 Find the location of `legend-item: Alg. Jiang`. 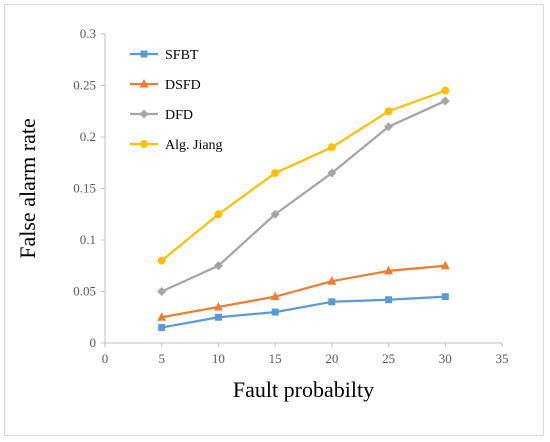

legend-item: Alg. Jiang is located at coordinates (176, 145).